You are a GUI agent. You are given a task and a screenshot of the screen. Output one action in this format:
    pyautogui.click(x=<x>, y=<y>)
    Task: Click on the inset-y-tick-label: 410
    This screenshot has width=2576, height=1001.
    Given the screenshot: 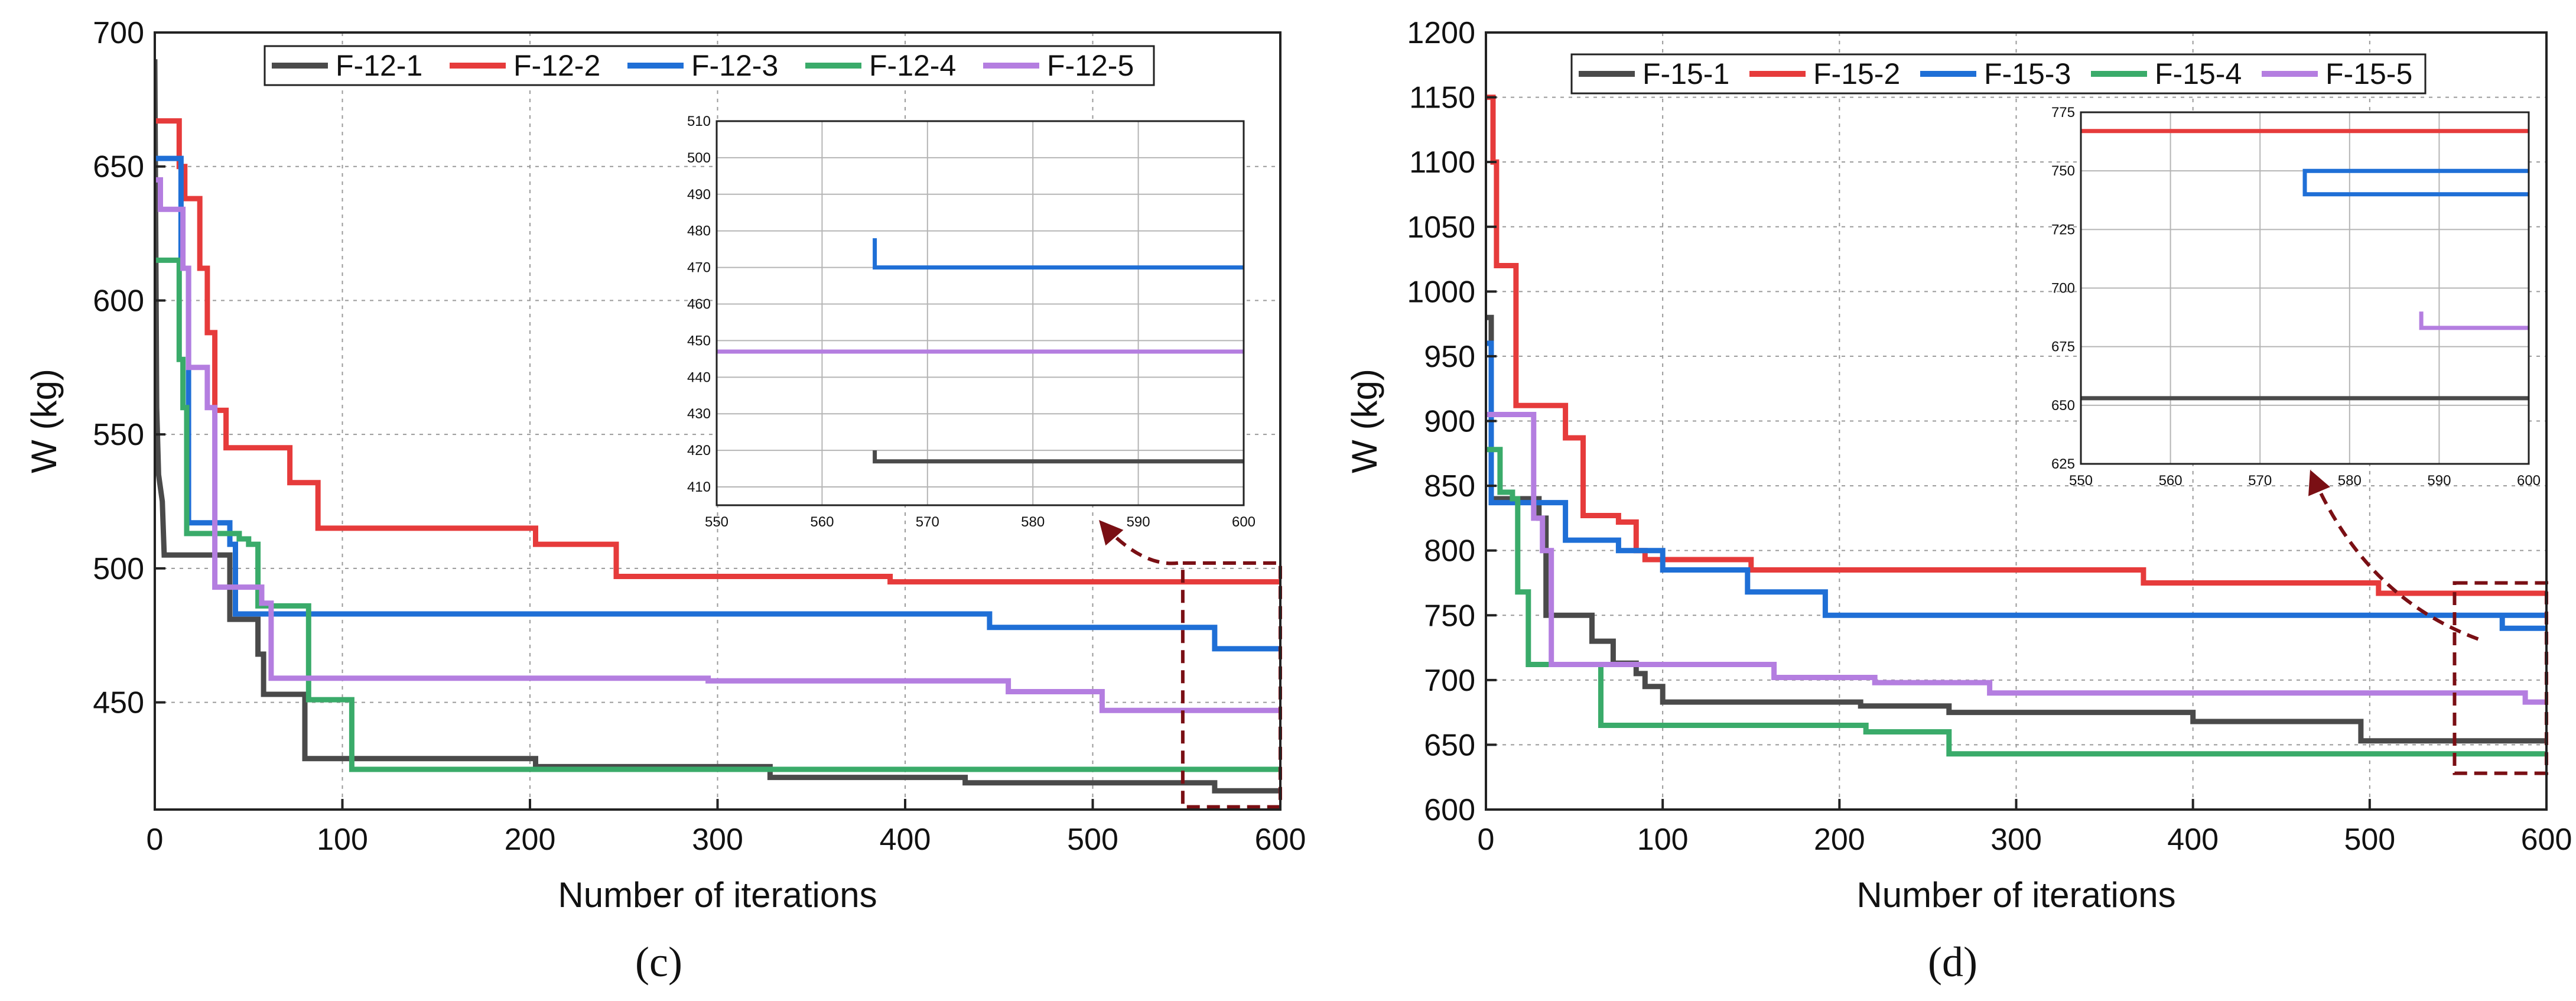 What is the action you would take?
    pyautogui.click(x=699, y=487)
    